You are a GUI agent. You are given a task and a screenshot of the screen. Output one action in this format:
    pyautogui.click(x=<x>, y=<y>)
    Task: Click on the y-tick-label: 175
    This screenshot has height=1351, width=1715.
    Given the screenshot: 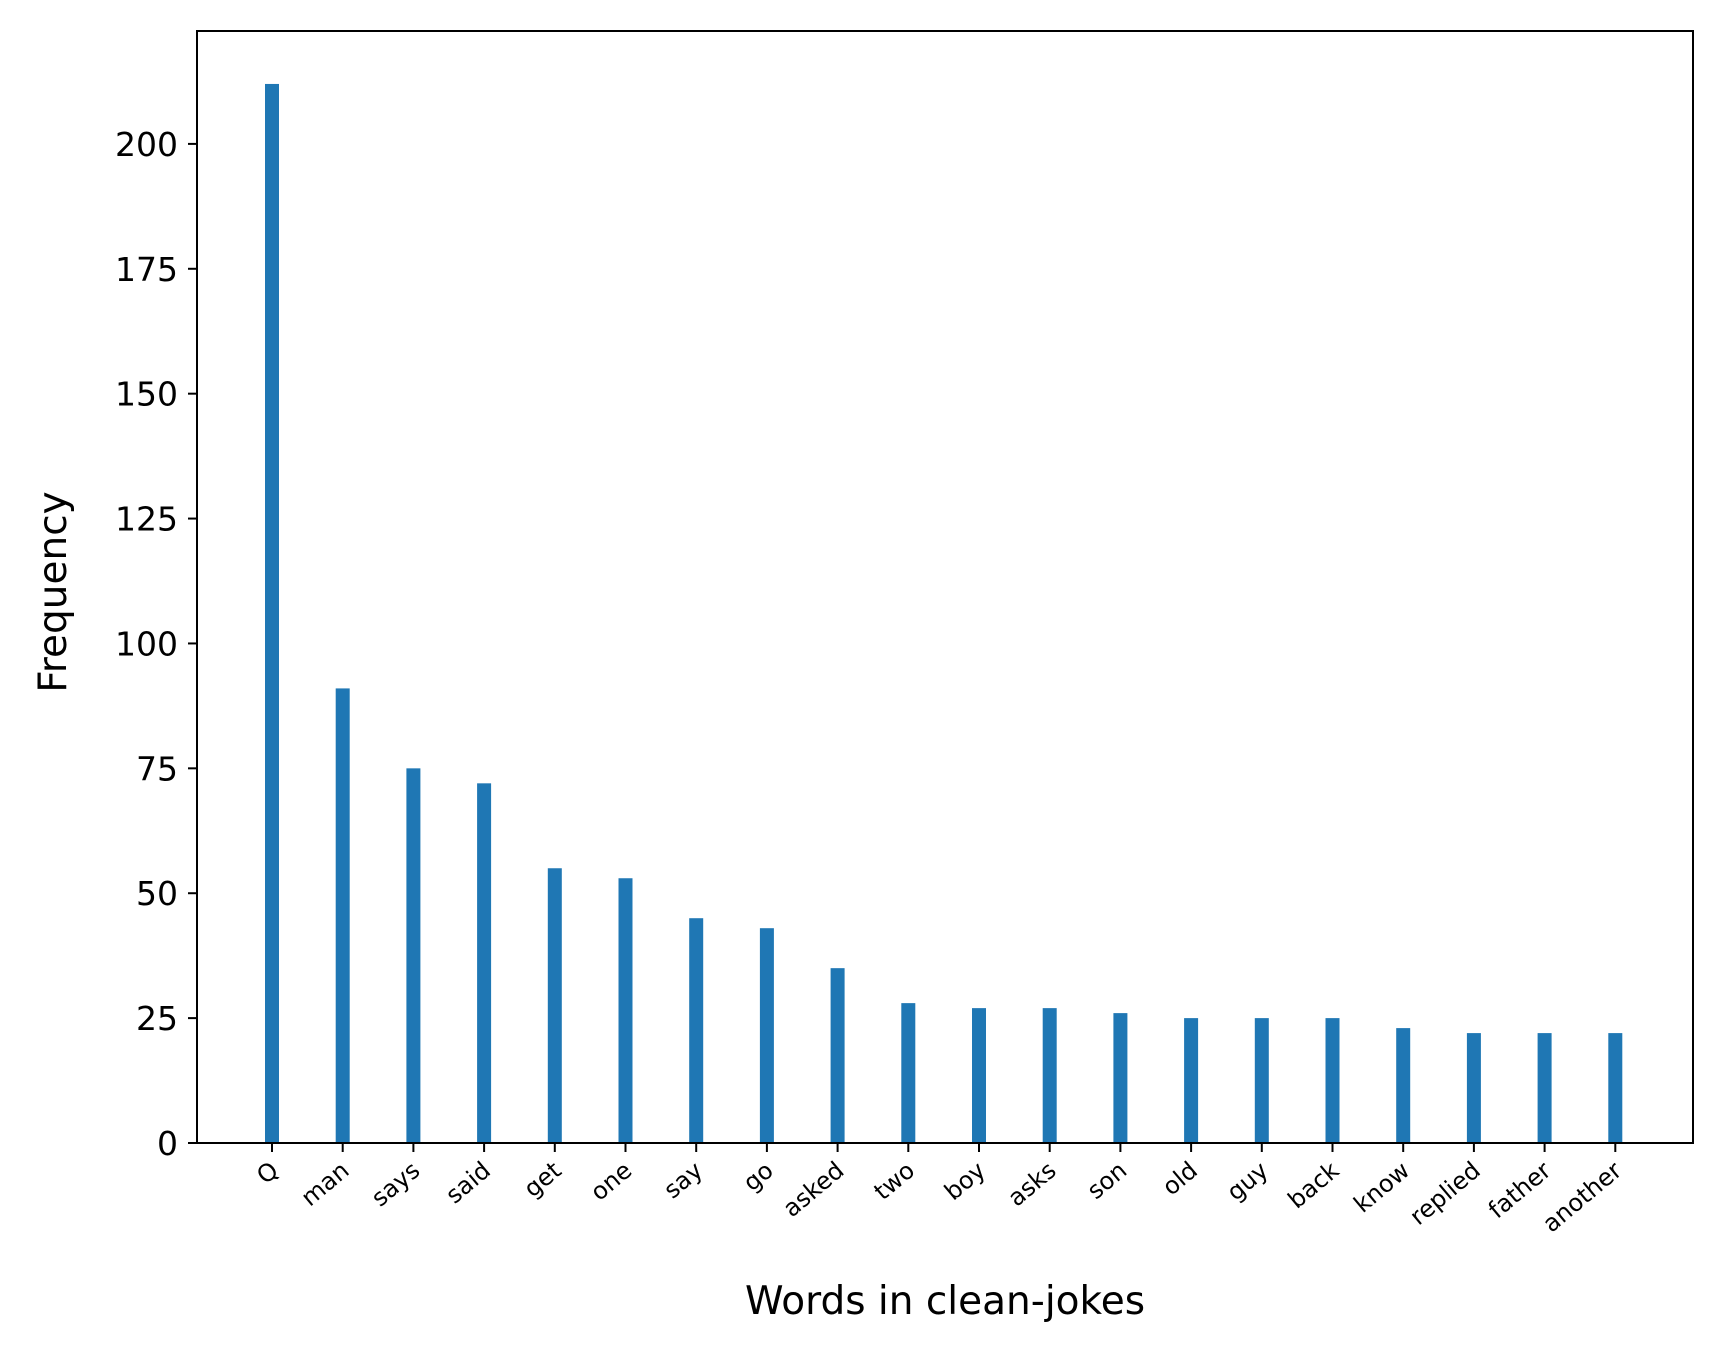 What is the action you would take?
    pyautogui.click(x=146, y=269)
    